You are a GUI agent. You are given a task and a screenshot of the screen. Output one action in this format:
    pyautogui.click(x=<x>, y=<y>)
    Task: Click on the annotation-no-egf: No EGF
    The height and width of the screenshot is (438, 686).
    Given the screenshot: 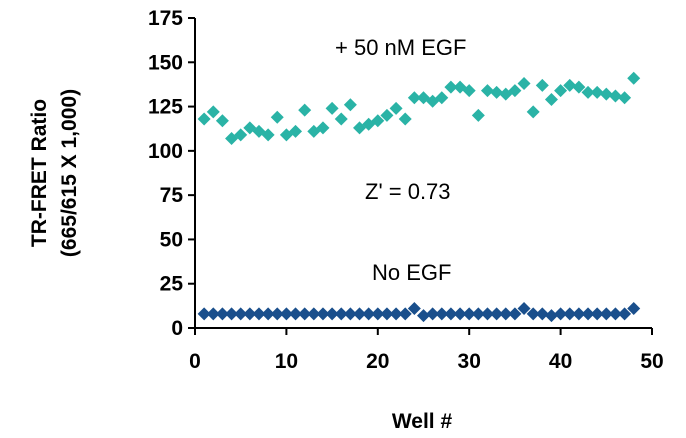 What is the action you would take?
    pyautogui.click(x=411, y=272)
    